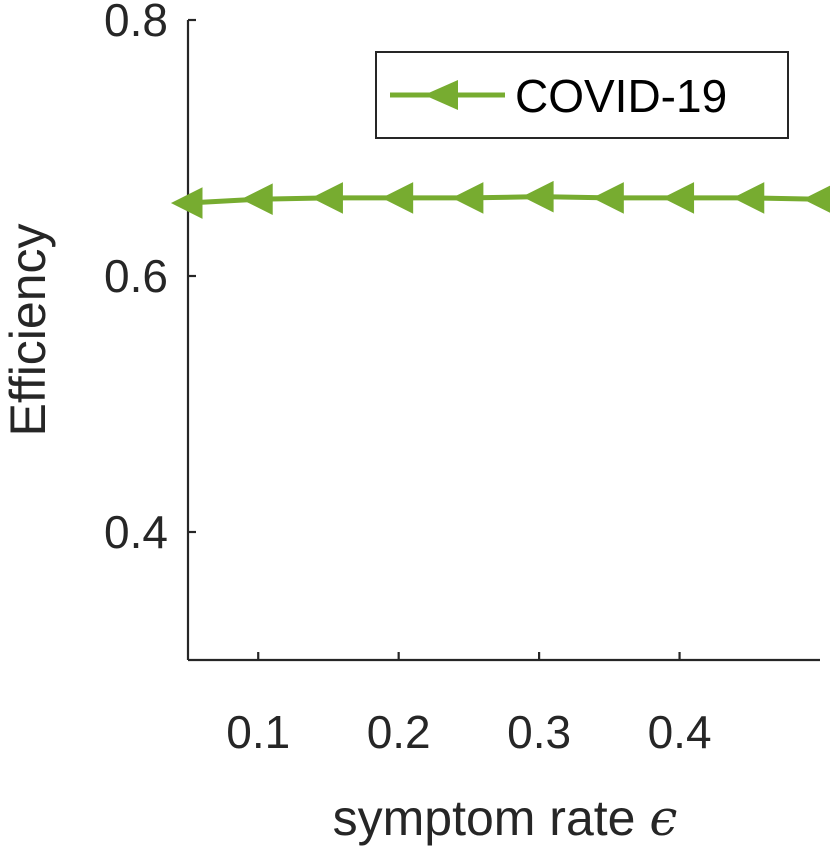  Describe the element at coordinates (680, 732) in the screenshot. I see `x-tick-label: 0.4` at that location.